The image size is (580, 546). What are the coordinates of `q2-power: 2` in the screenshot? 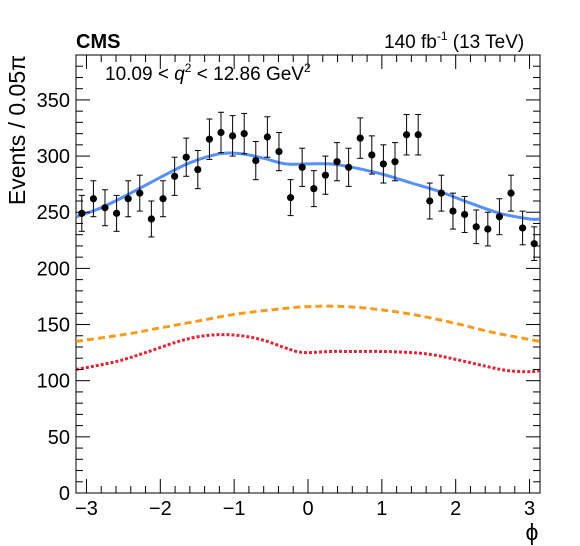 It's located at (188, 68).